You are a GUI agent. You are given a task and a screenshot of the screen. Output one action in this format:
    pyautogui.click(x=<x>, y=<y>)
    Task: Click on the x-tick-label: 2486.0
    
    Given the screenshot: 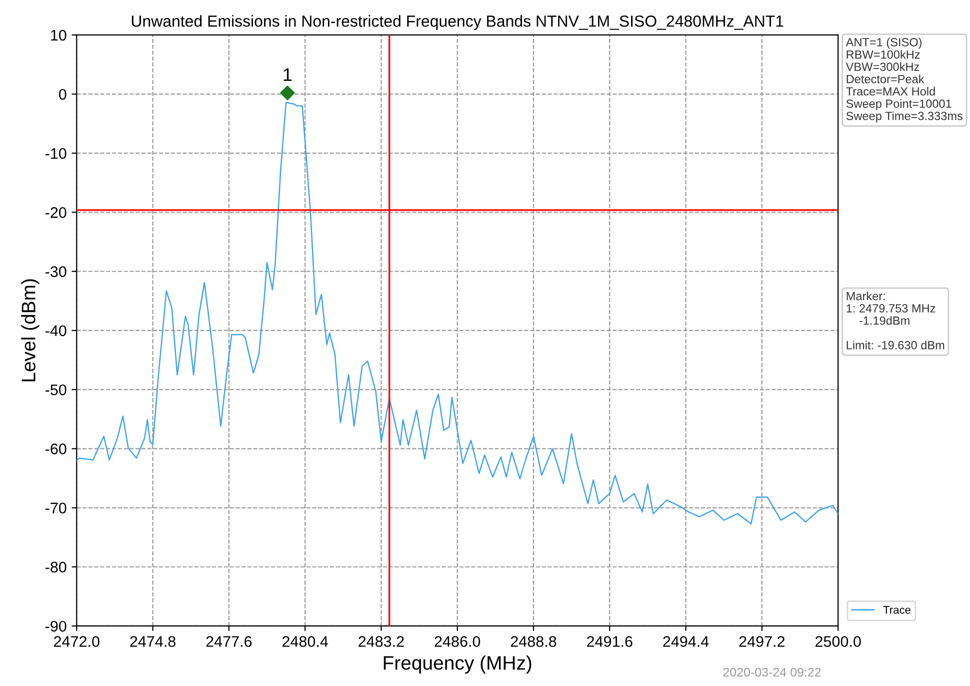 What is the action you would take?
    pyautogui.click(x=457, y=641)
    